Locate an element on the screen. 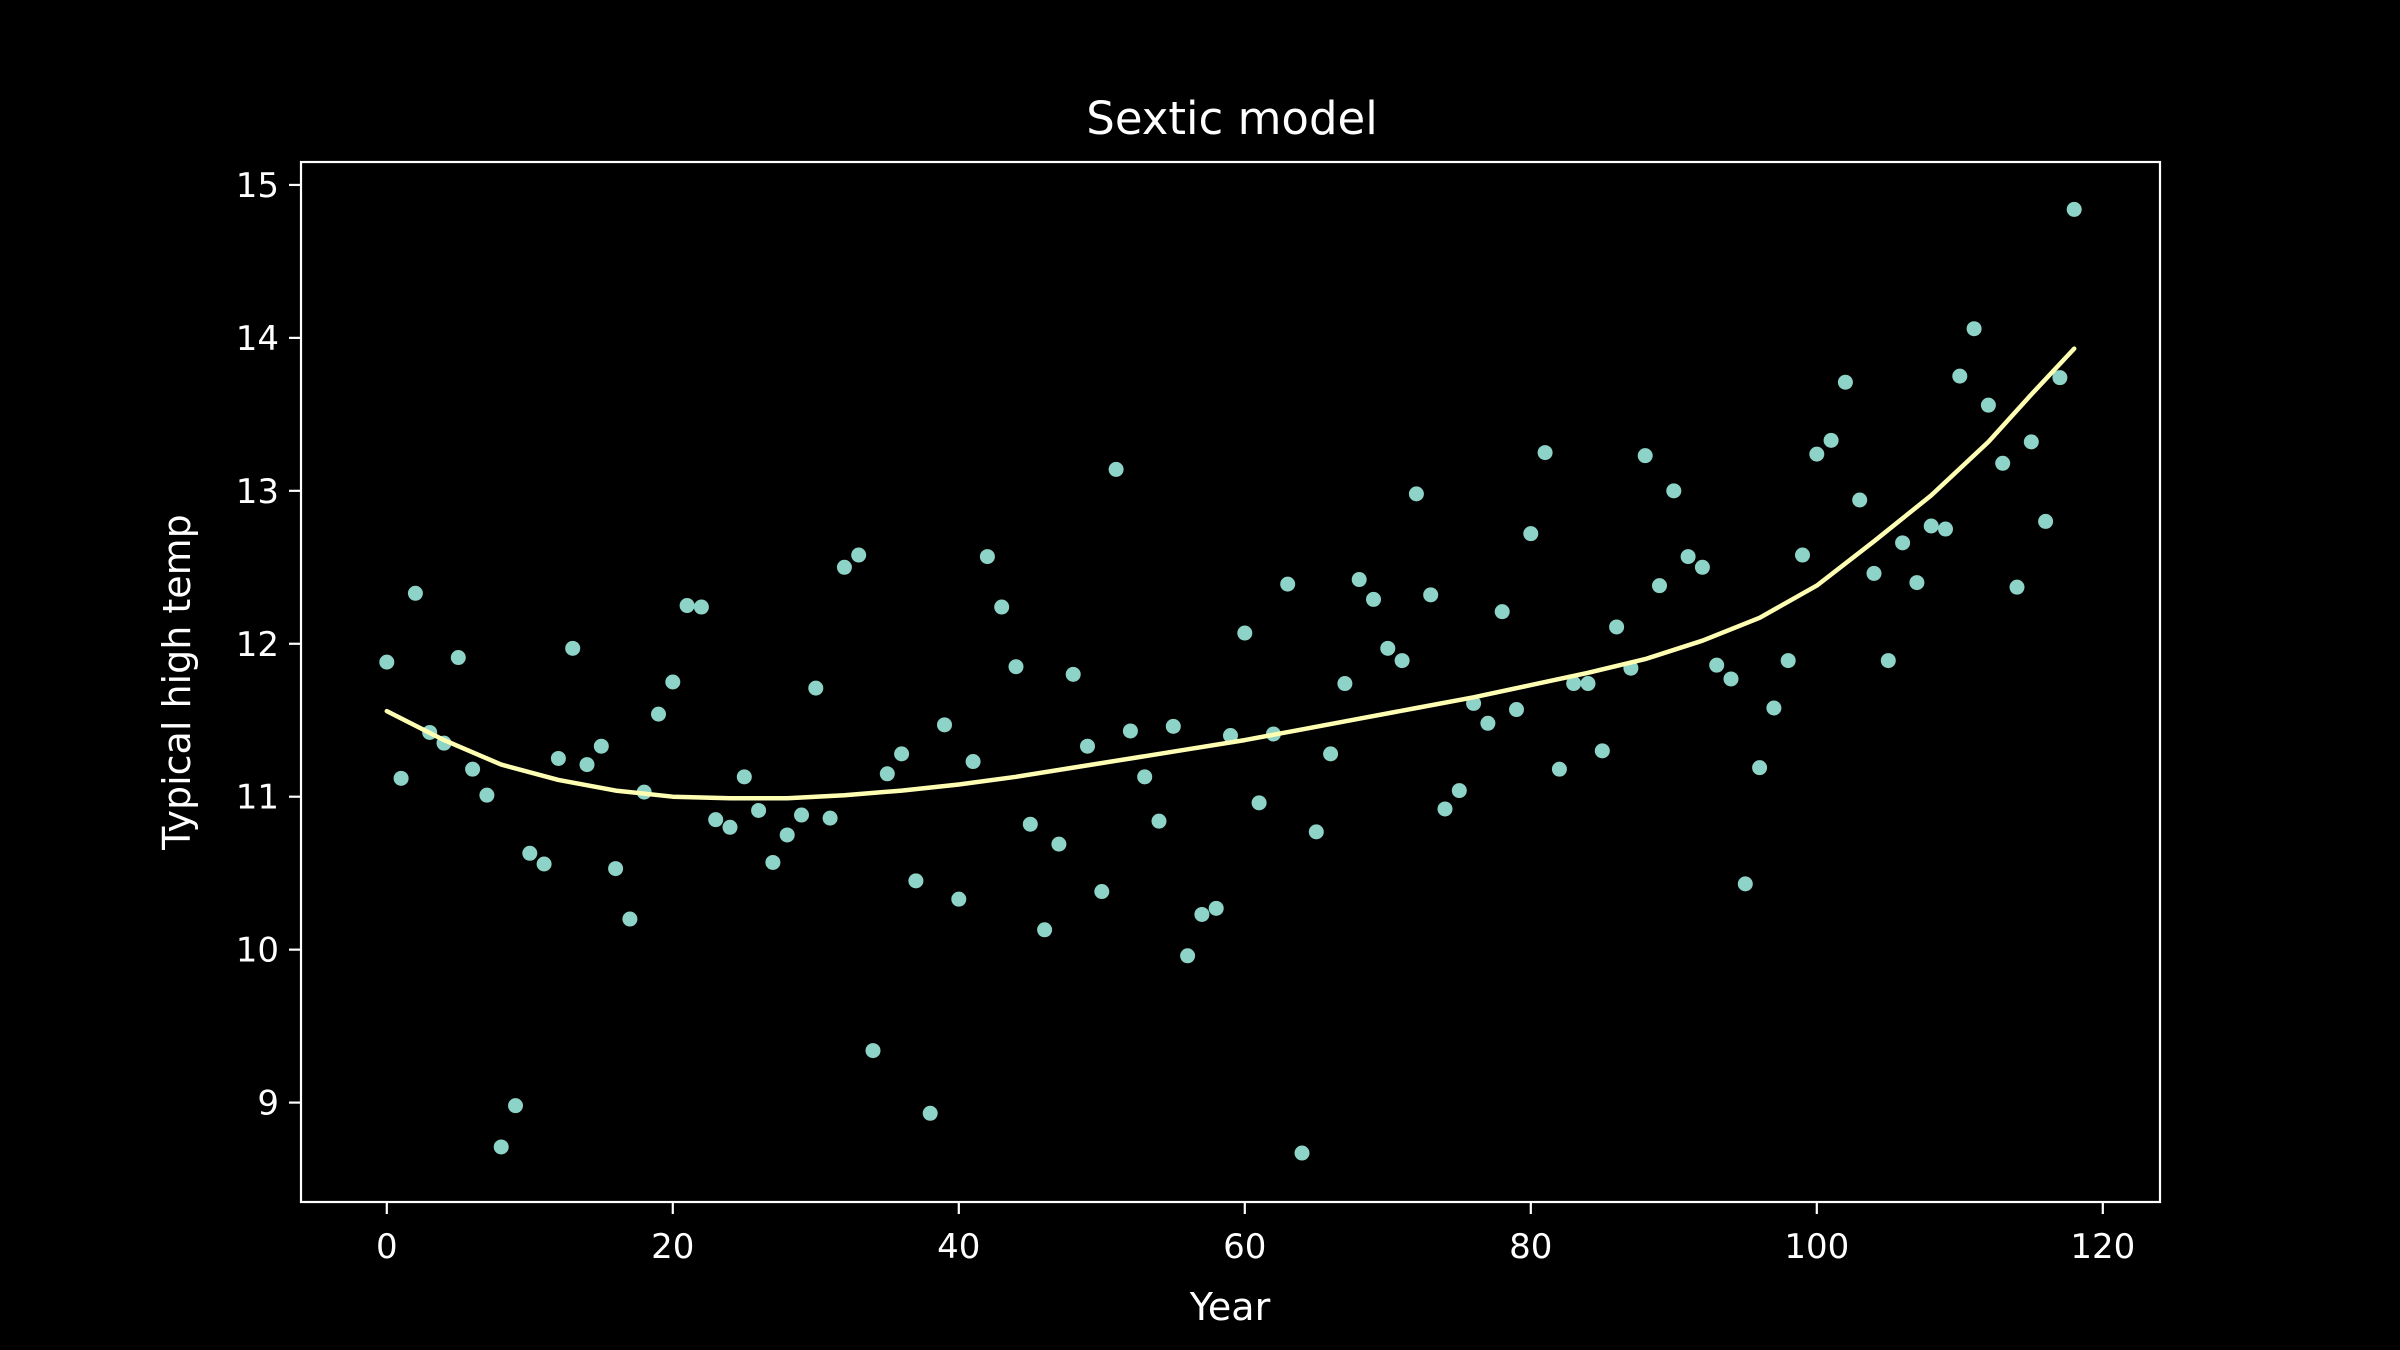 Image resolution: width=2400 pixels, height=1350 pixels. x-tick-label: 120 is located at coordinates (2102, 1247).